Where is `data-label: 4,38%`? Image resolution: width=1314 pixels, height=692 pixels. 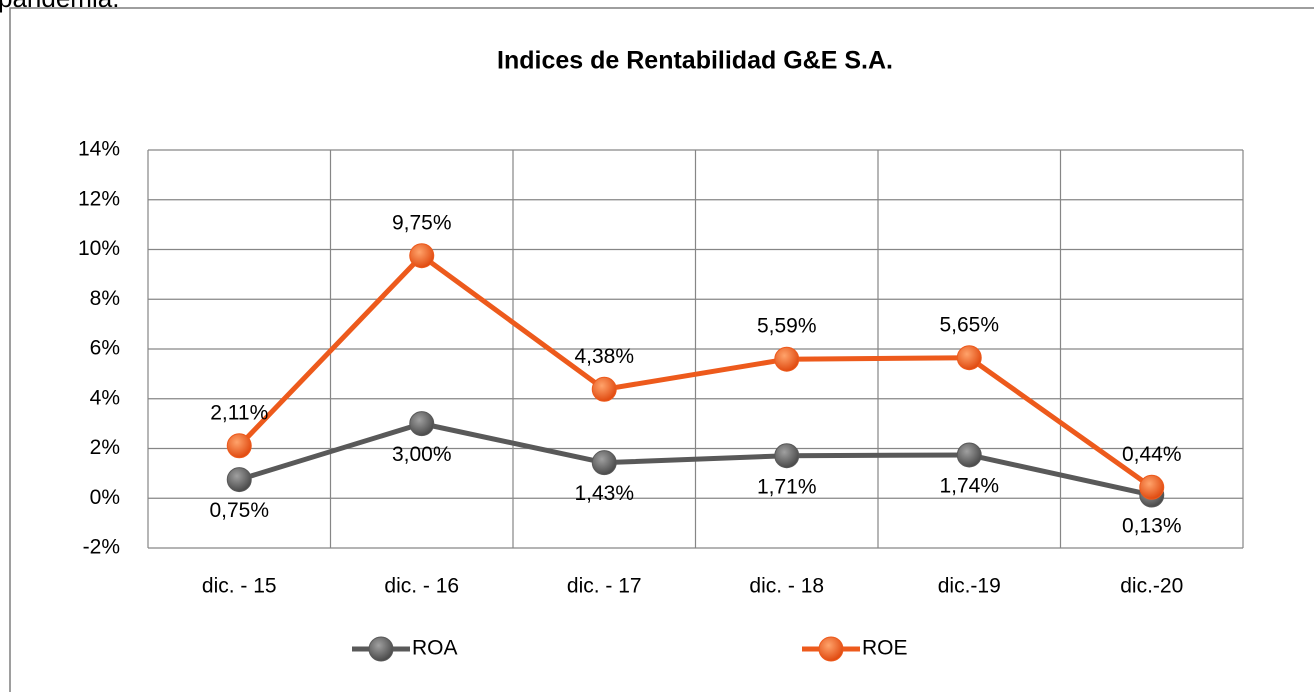
data-label: 4,38% is located at coordinates (604, 356).